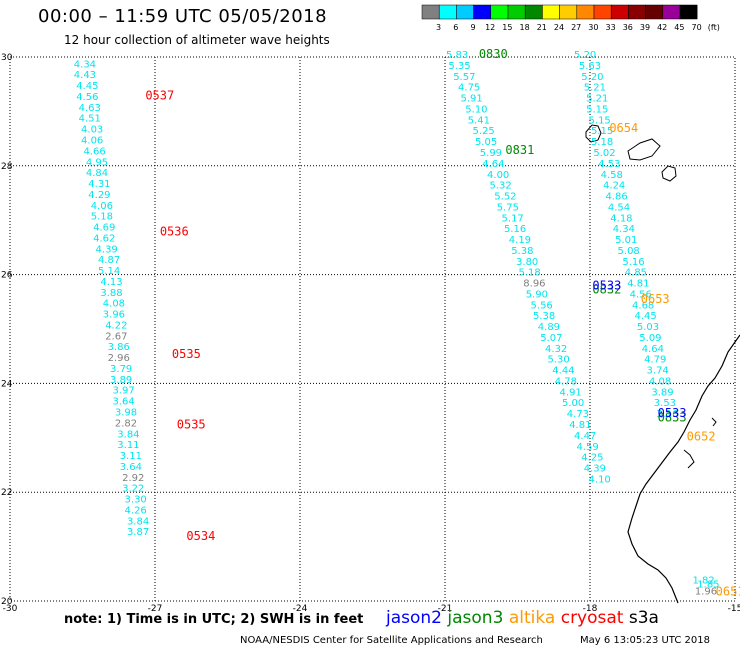 The image size is (740, 650). What do you see at coordinates (585, 55) in the screenshot?
I see `wave-height-value: 5.20` at bounding box center [585, 55].